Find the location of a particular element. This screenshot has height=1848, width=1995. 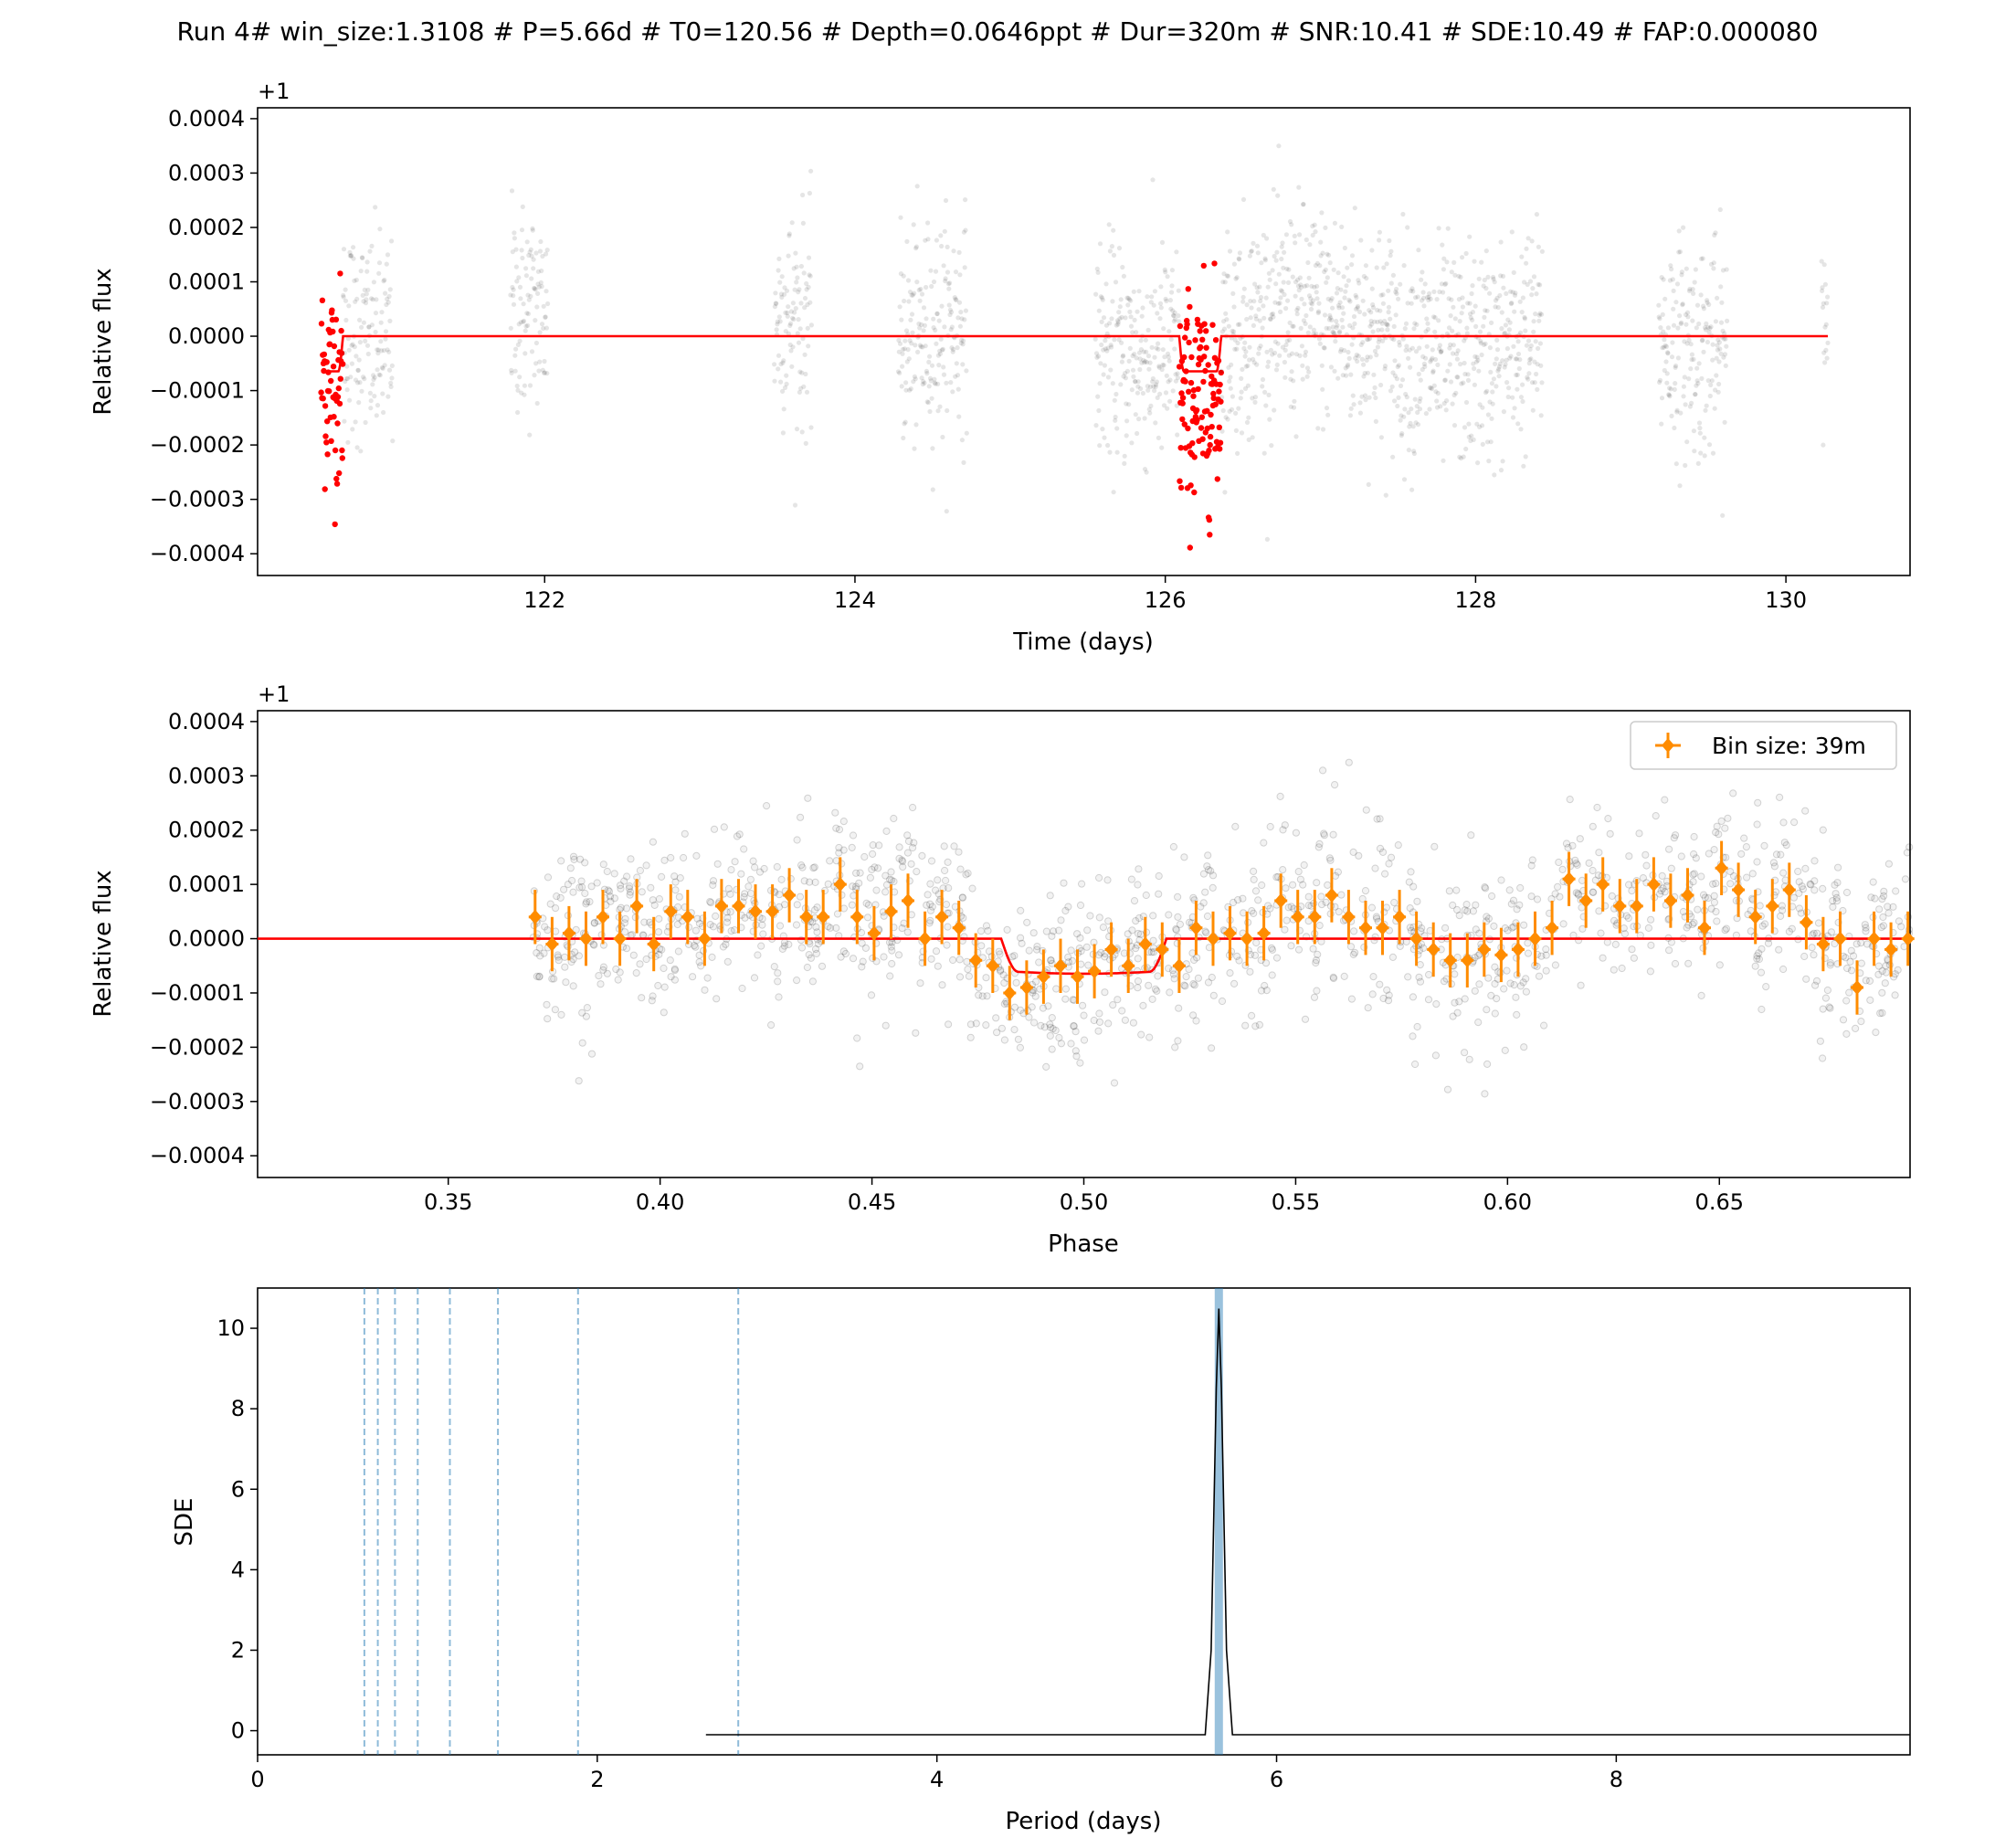

x-tick-label: 0.65 is located at coordinates (1719, 1202).